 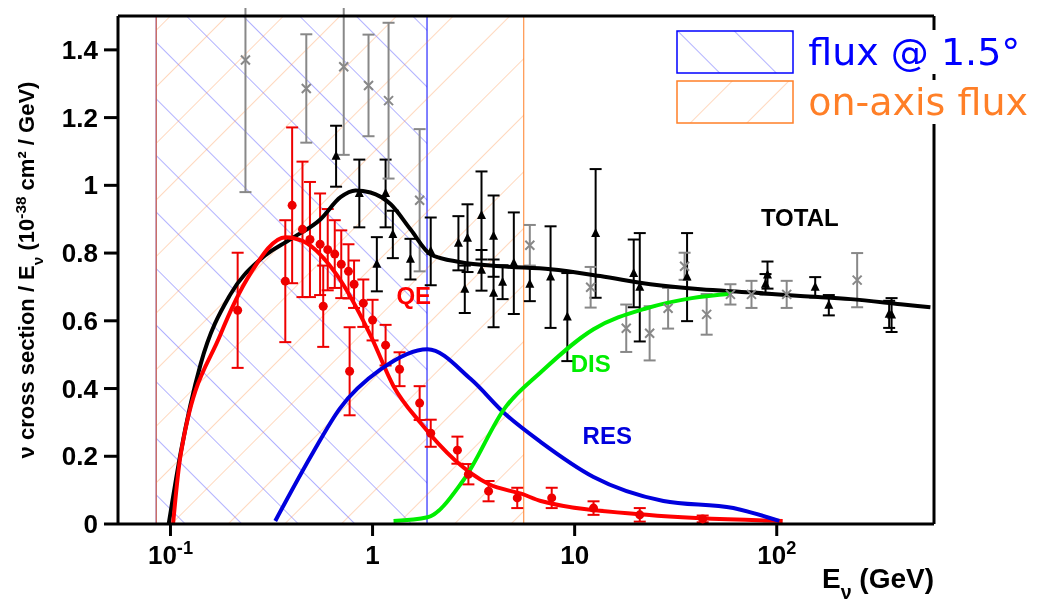 What do you see at coordinates (79, 320) in the screenshot?
I see `y-tick-label: 0.6` at bounding box center [79, 320].